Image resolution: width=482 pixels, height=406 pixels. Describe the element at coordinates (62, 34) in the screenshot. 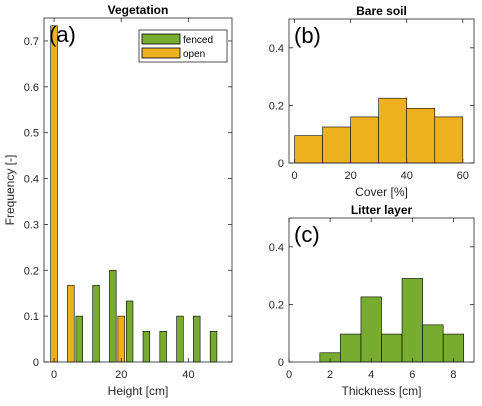

I see `panel-letter: (a)` at that location.